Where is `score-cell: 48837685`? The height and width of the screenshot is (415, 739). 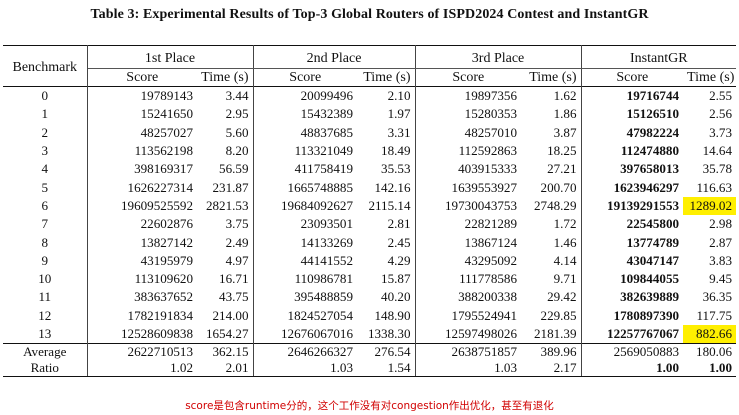
score-cell: 48837685 is located at coordinates (326, 132).